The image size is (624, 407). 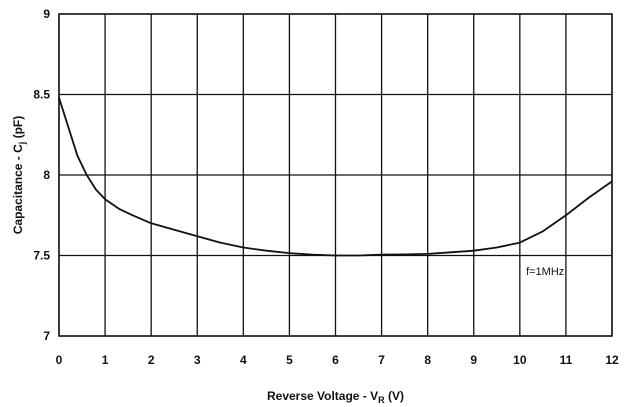 I want to click on y-tick-label-0: 7, so click(x=46, y=336).